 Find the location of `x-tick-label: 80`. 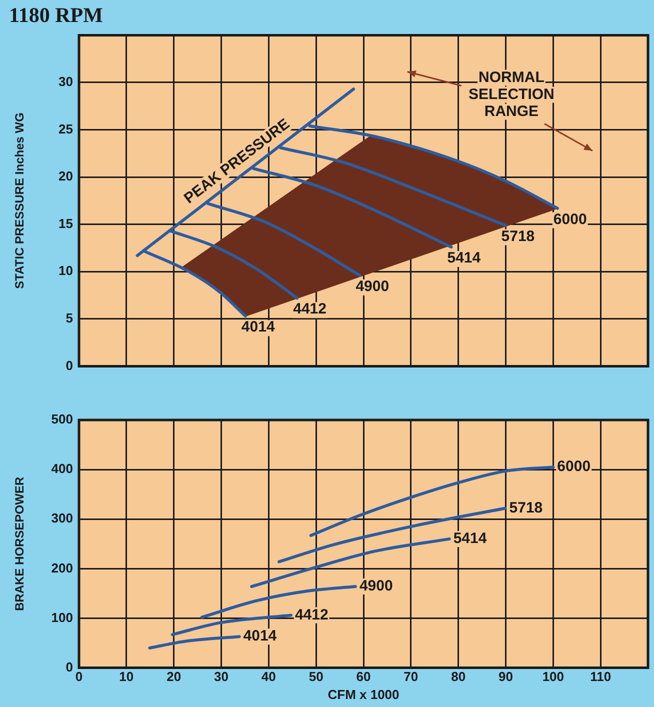

x-tick-label: 80 is located at coordinates (458, 676).